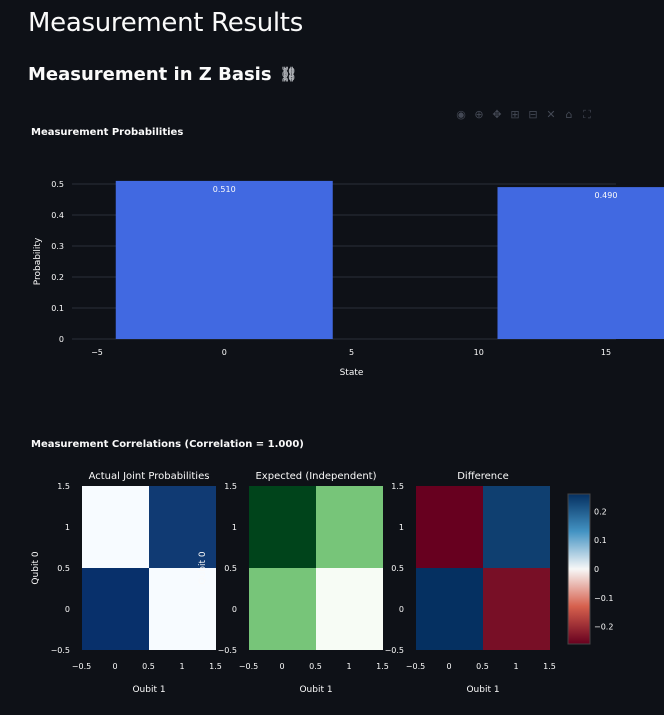 This screenshot has height=715, width=664. What do you see at coordinates (149, 476) in the screenshot?
I see `heatmap-subtitle: Actual Joint Probabilities` at bounding box center [149, 476].